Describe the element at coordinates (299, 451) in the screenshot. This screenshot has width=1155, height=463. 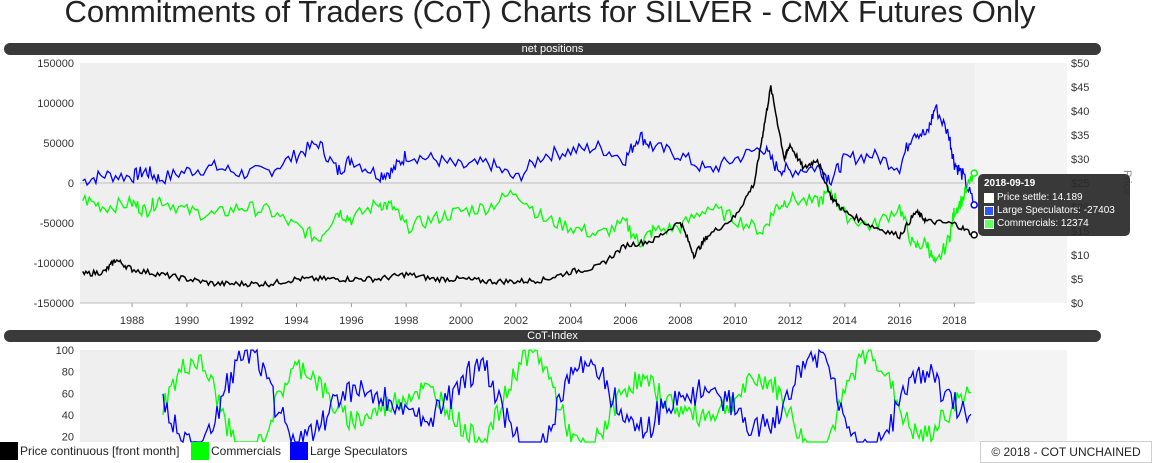
I see `legend-swatch-large-speculators` at that location.